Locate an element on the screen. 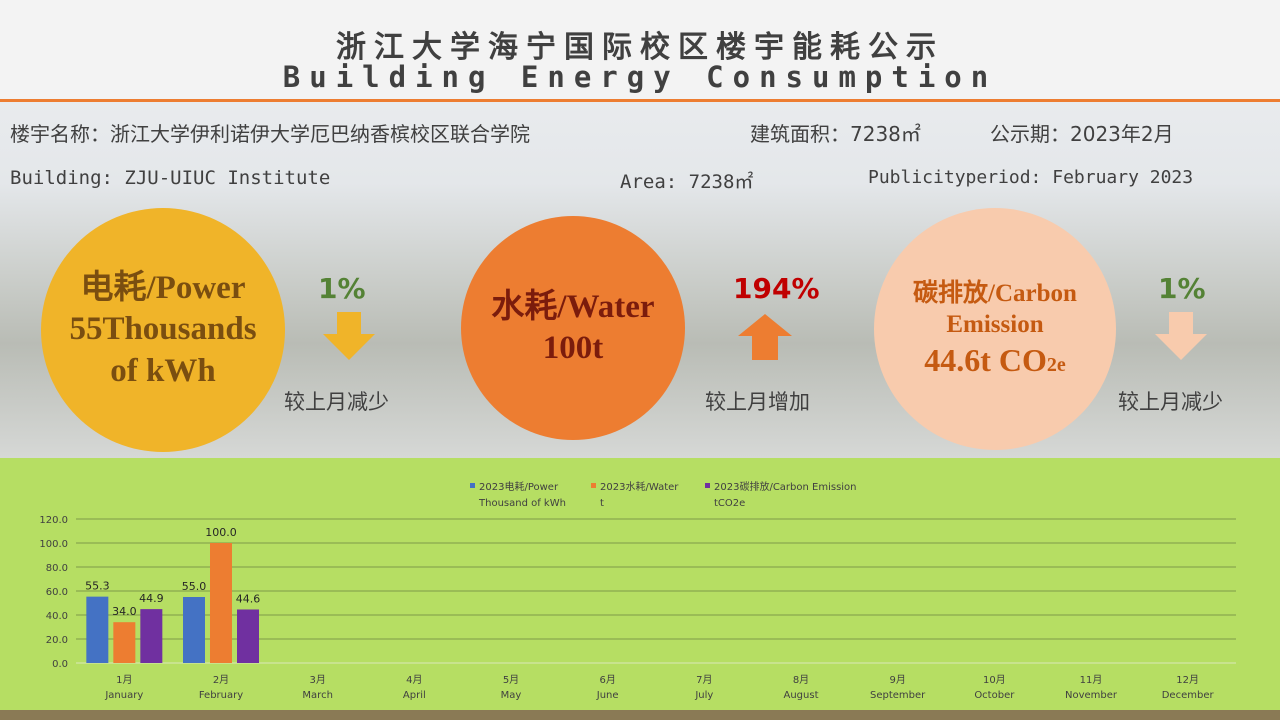 This screenshot has height=720, width=1280. y-tick-label: 0.0 is located at coordinates (60, 664).